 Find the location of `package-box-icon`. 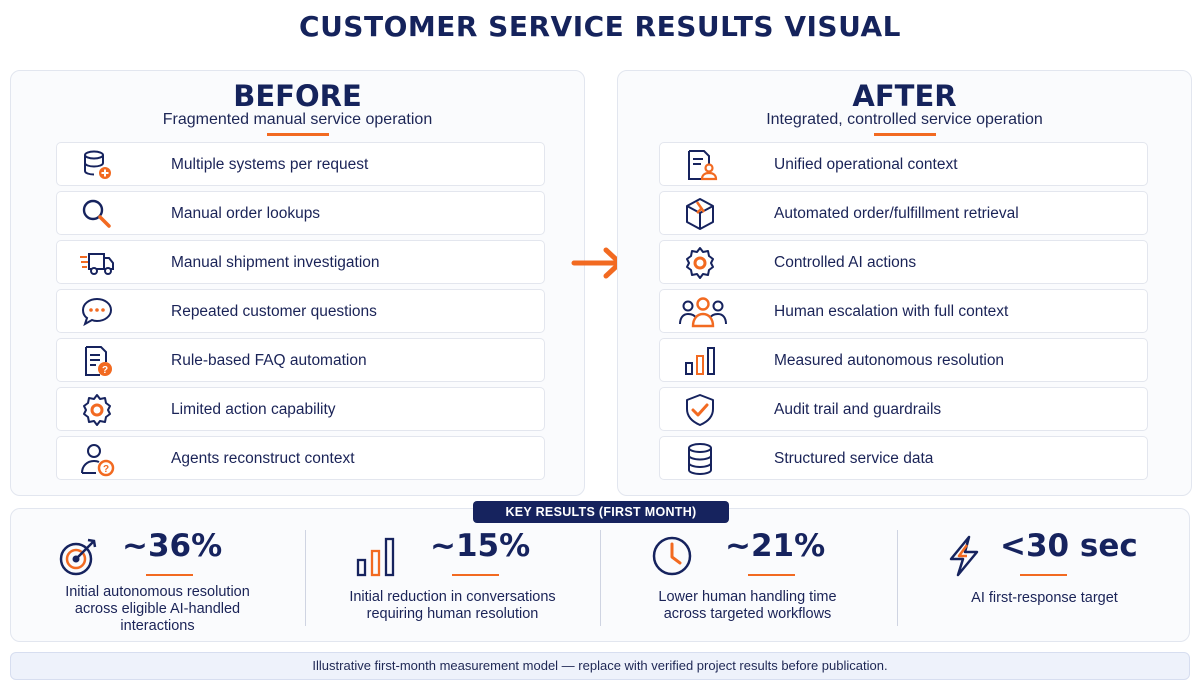

package-box-icon is located at coordinates (700, 214).